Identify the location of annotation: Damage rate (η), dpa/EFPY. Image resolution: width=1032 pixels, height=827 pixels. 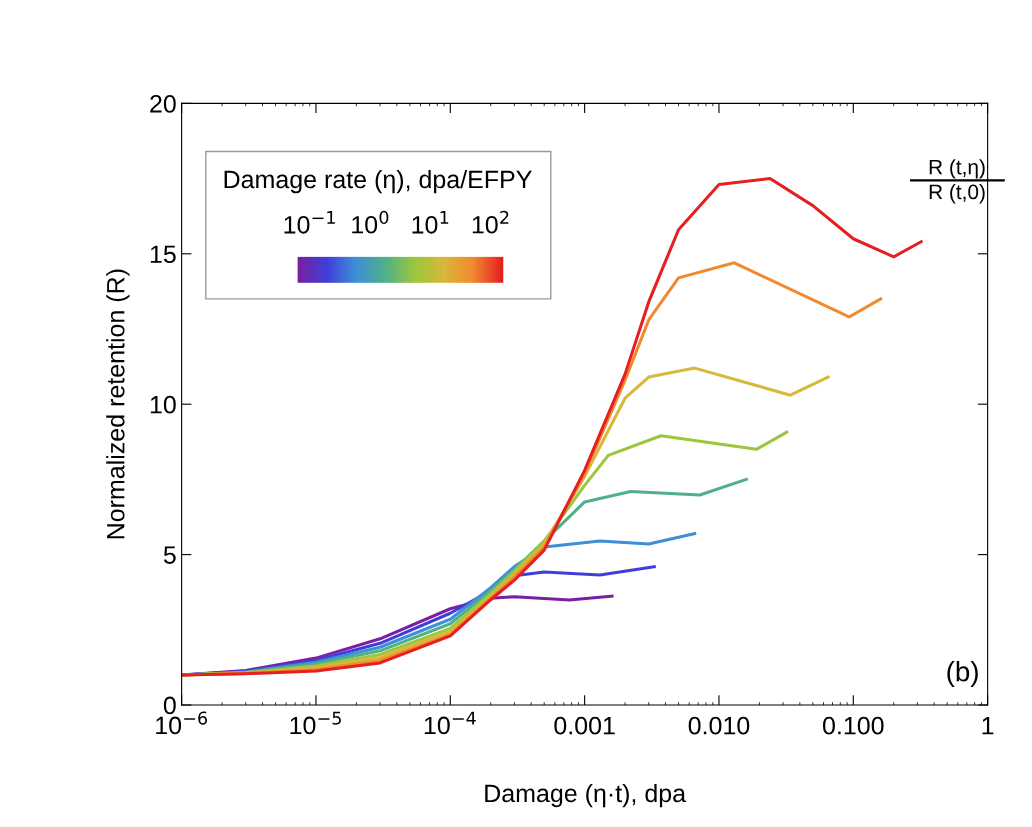
(378, 181).